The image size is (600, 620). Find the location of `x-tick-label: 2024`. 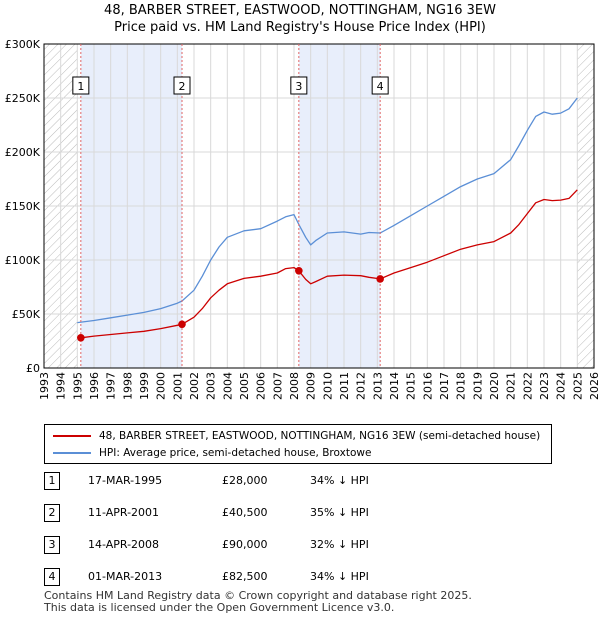

x-tick-label: 2024 is located at coordinates (561, 386).